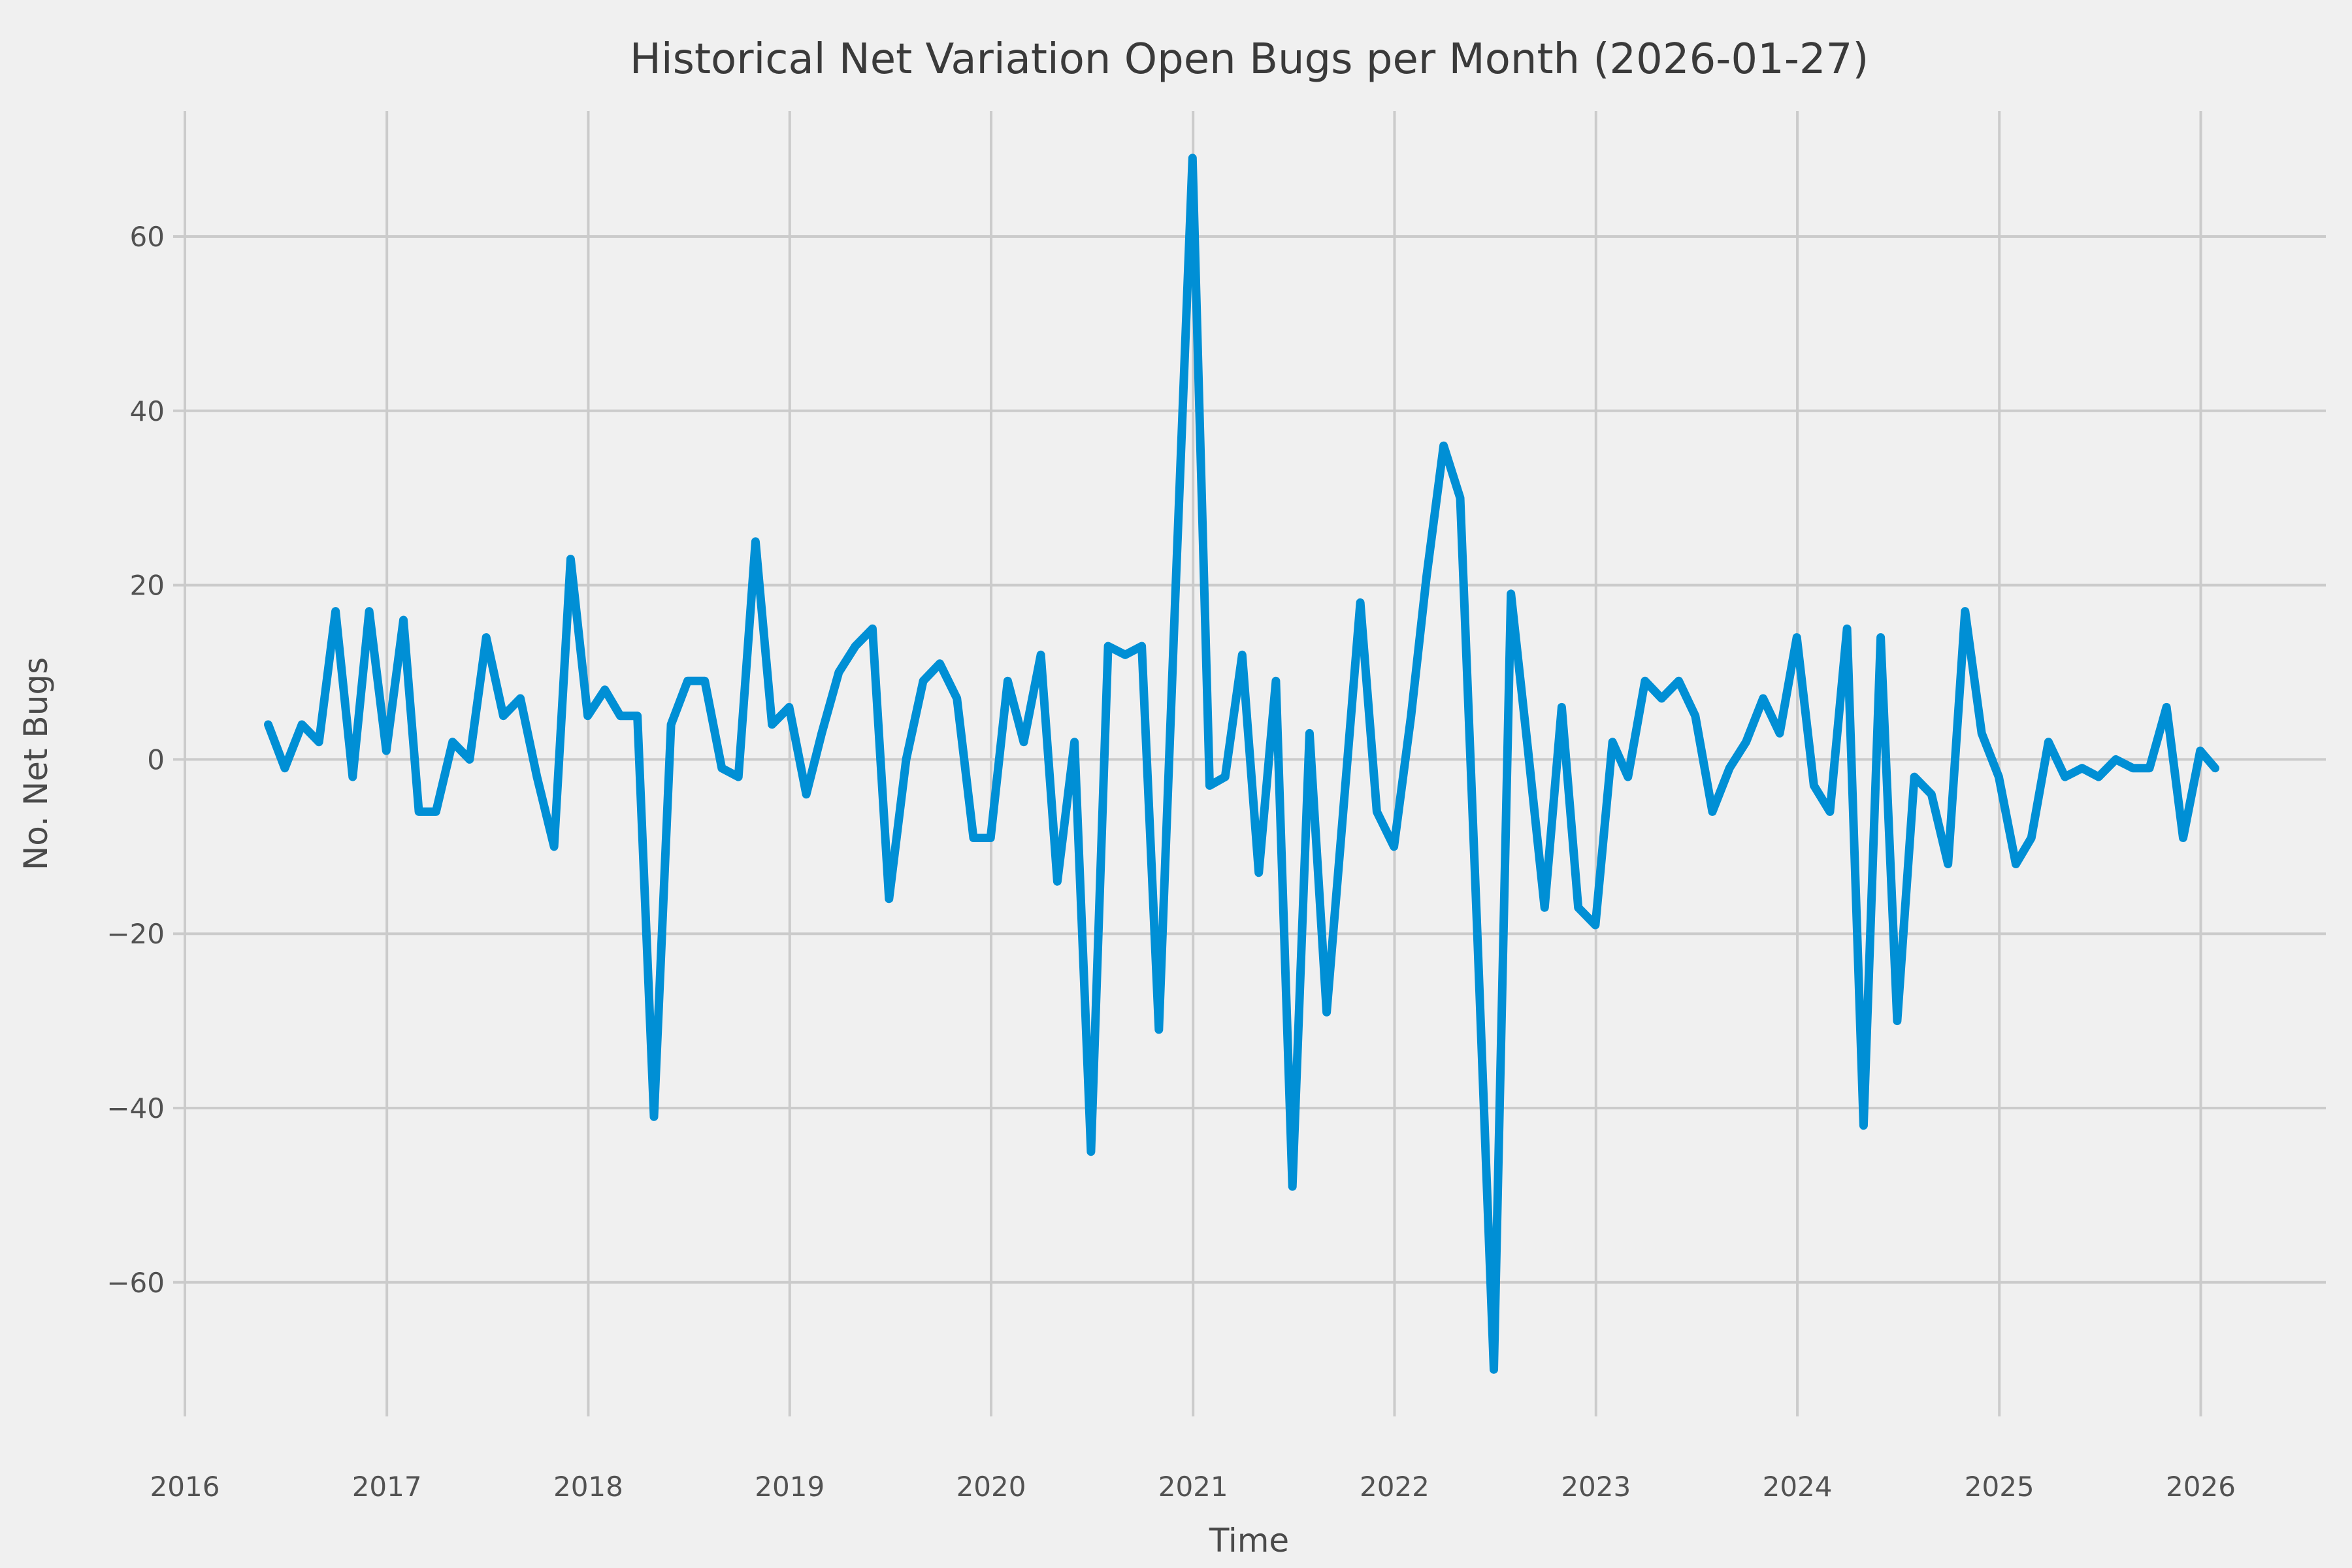  What do you see at coordinates (1394, 1487) in the screenshot?
I see `x-tick-label-2022: 2022` at bounding box center [1394, 1487].